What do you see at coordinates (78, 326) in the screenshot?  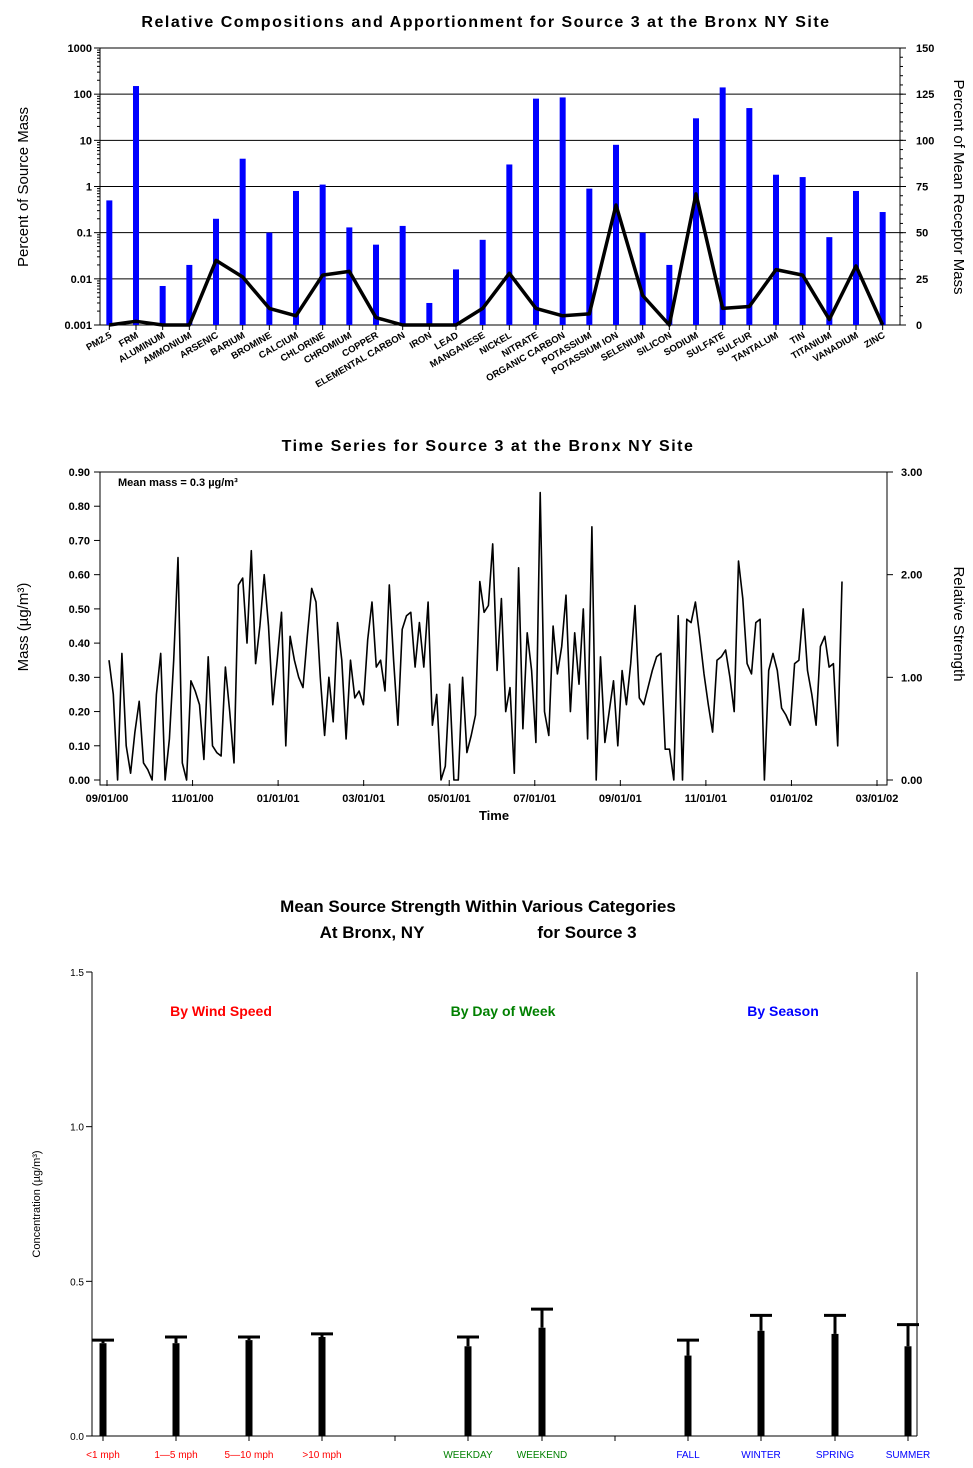 I see `composition-left-tick-label: 0.001` at bounding box center [78, 326].